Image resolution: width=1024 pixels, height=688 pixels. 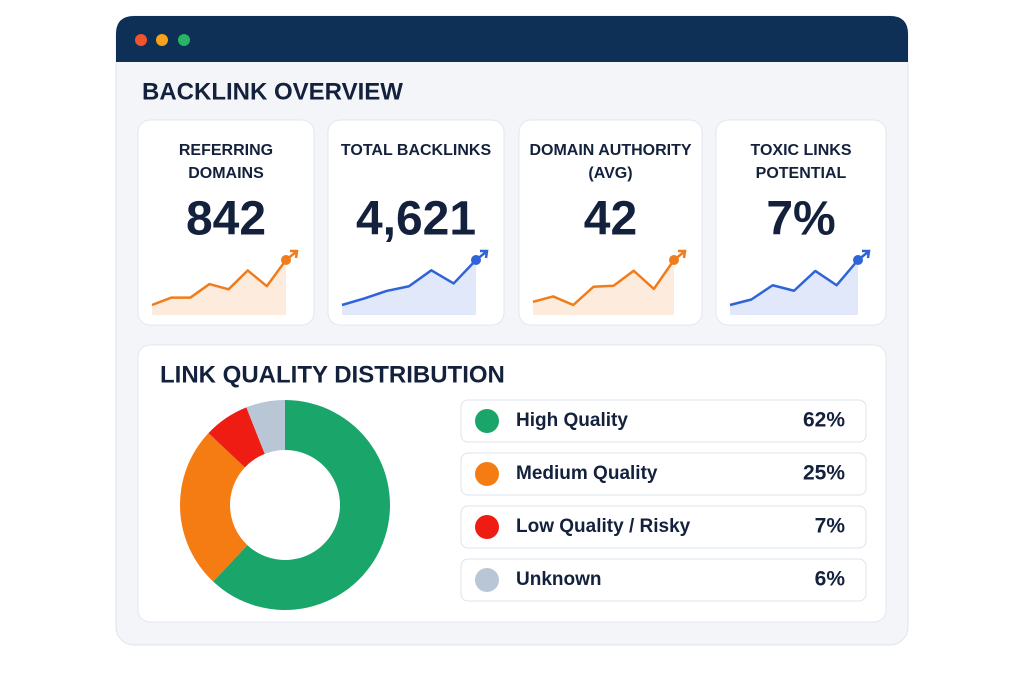 I want to click on distribution-title: LINK QUALITY DISTRIBUTION, so click(x=332, y=374).